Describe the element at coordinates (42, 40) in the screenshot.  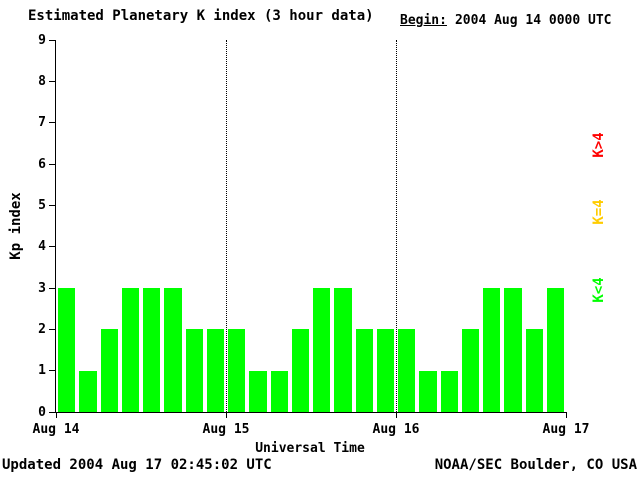
I see `y-tick-label: 9` at that location.